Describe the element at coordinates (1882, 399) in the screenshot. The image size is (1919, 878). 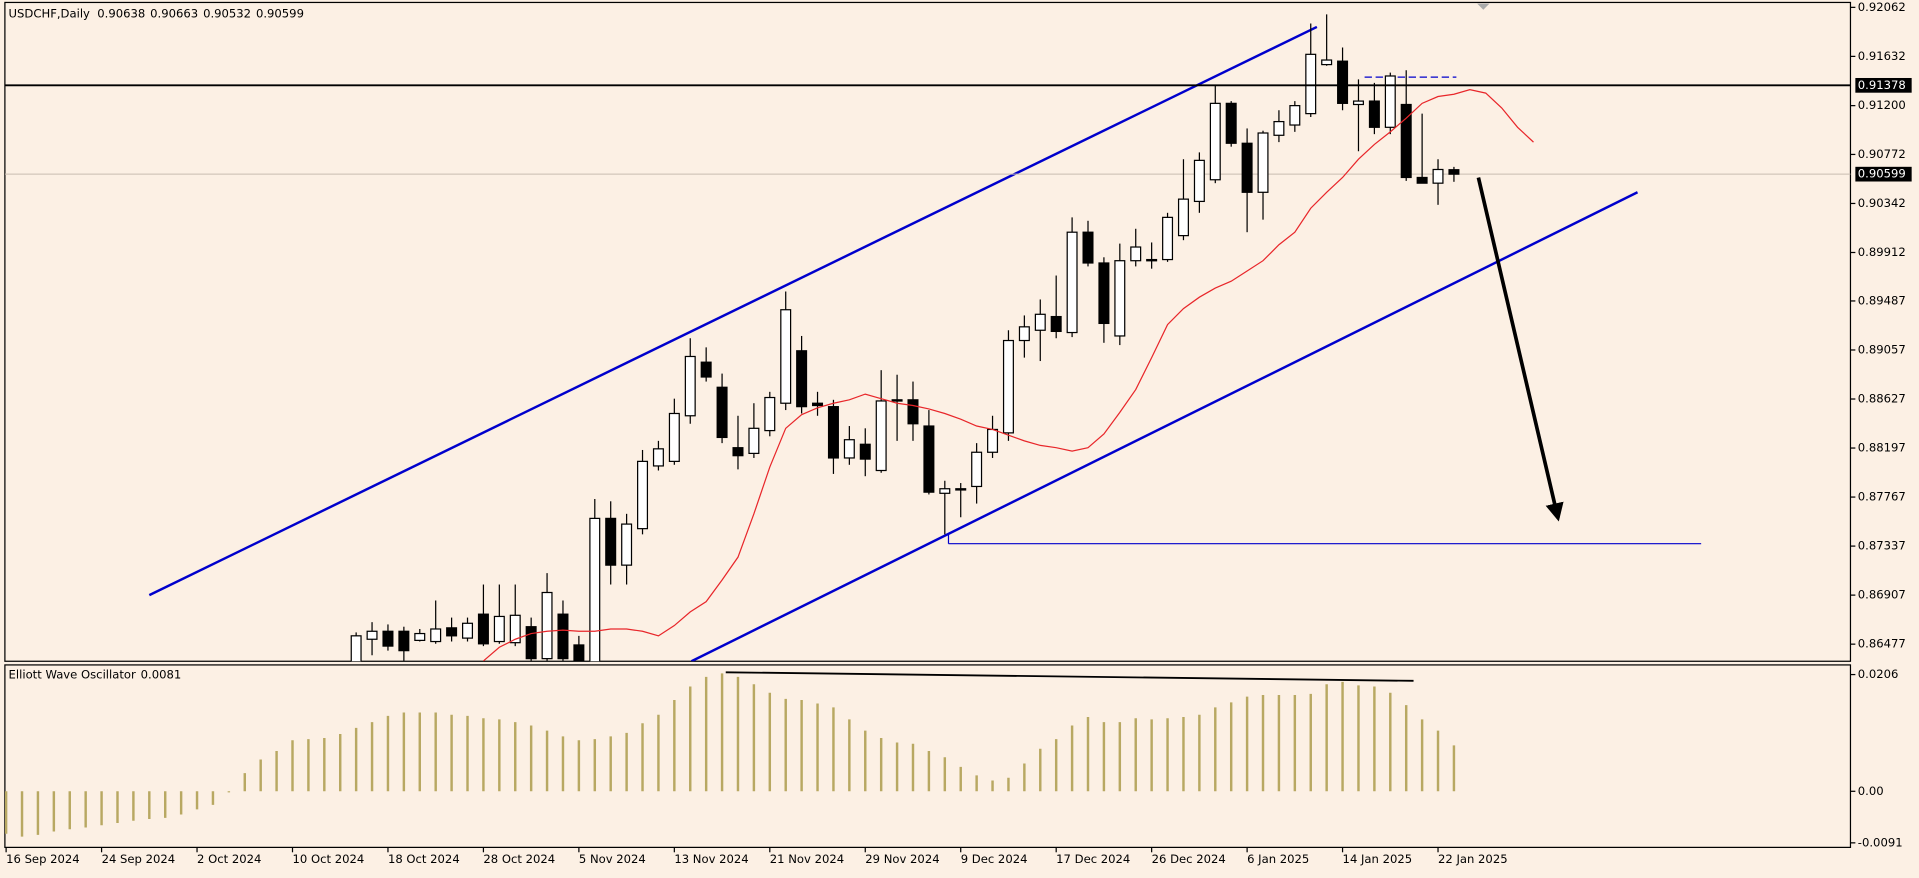
I see `y-tick-label: 0.88627` at that location.